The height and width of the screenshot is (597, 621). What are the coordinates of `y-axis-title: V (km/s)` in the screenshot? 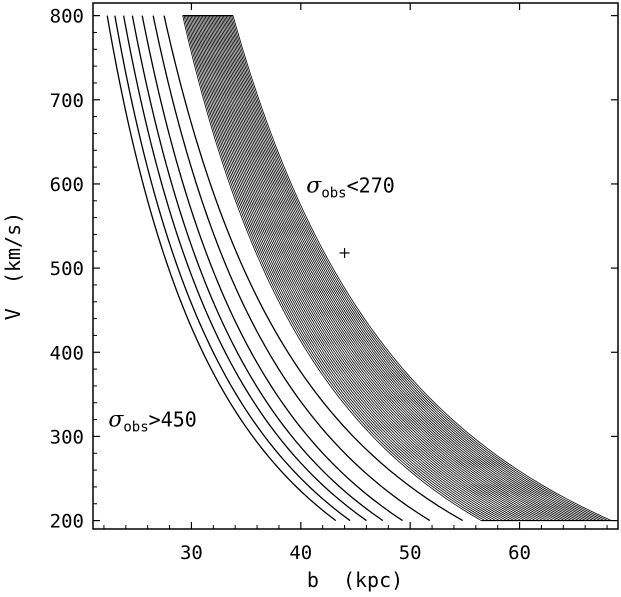 It's located at (13, 266).